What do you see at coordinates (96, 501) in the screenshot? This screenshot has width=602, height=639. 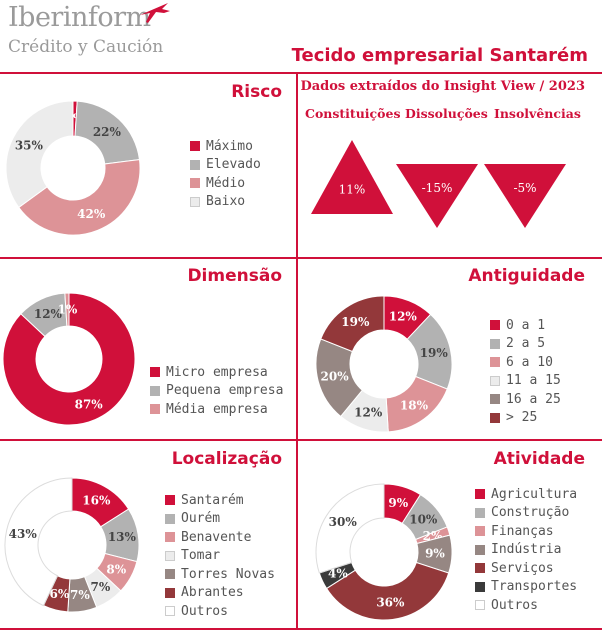 I see `localizacao-slice-label-0: 16%` at bounding box center [96, 501].